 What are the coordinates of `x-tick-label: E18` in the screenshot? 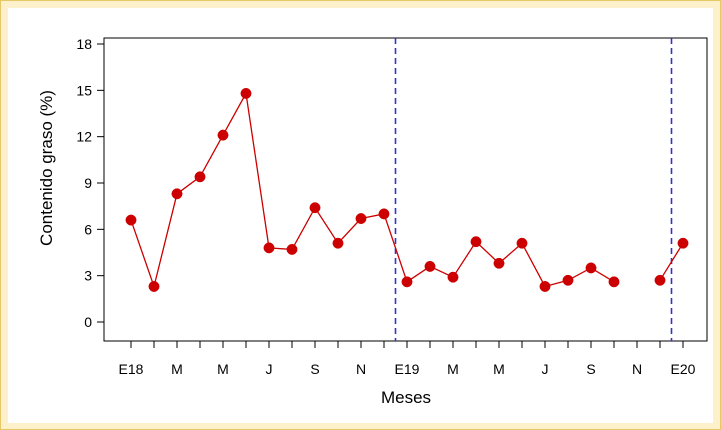 It's located at (131, 369).